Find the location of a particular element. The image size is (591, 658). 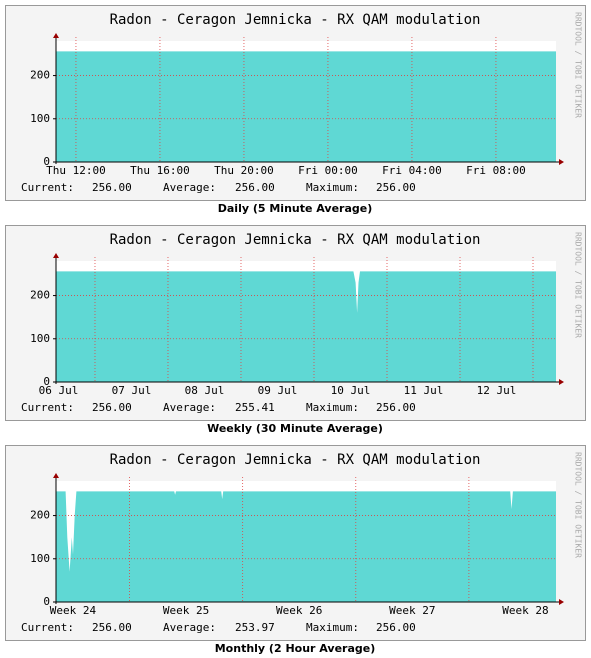

x-tick-label: Thu 16:00 is located at coordinates (160, 170).